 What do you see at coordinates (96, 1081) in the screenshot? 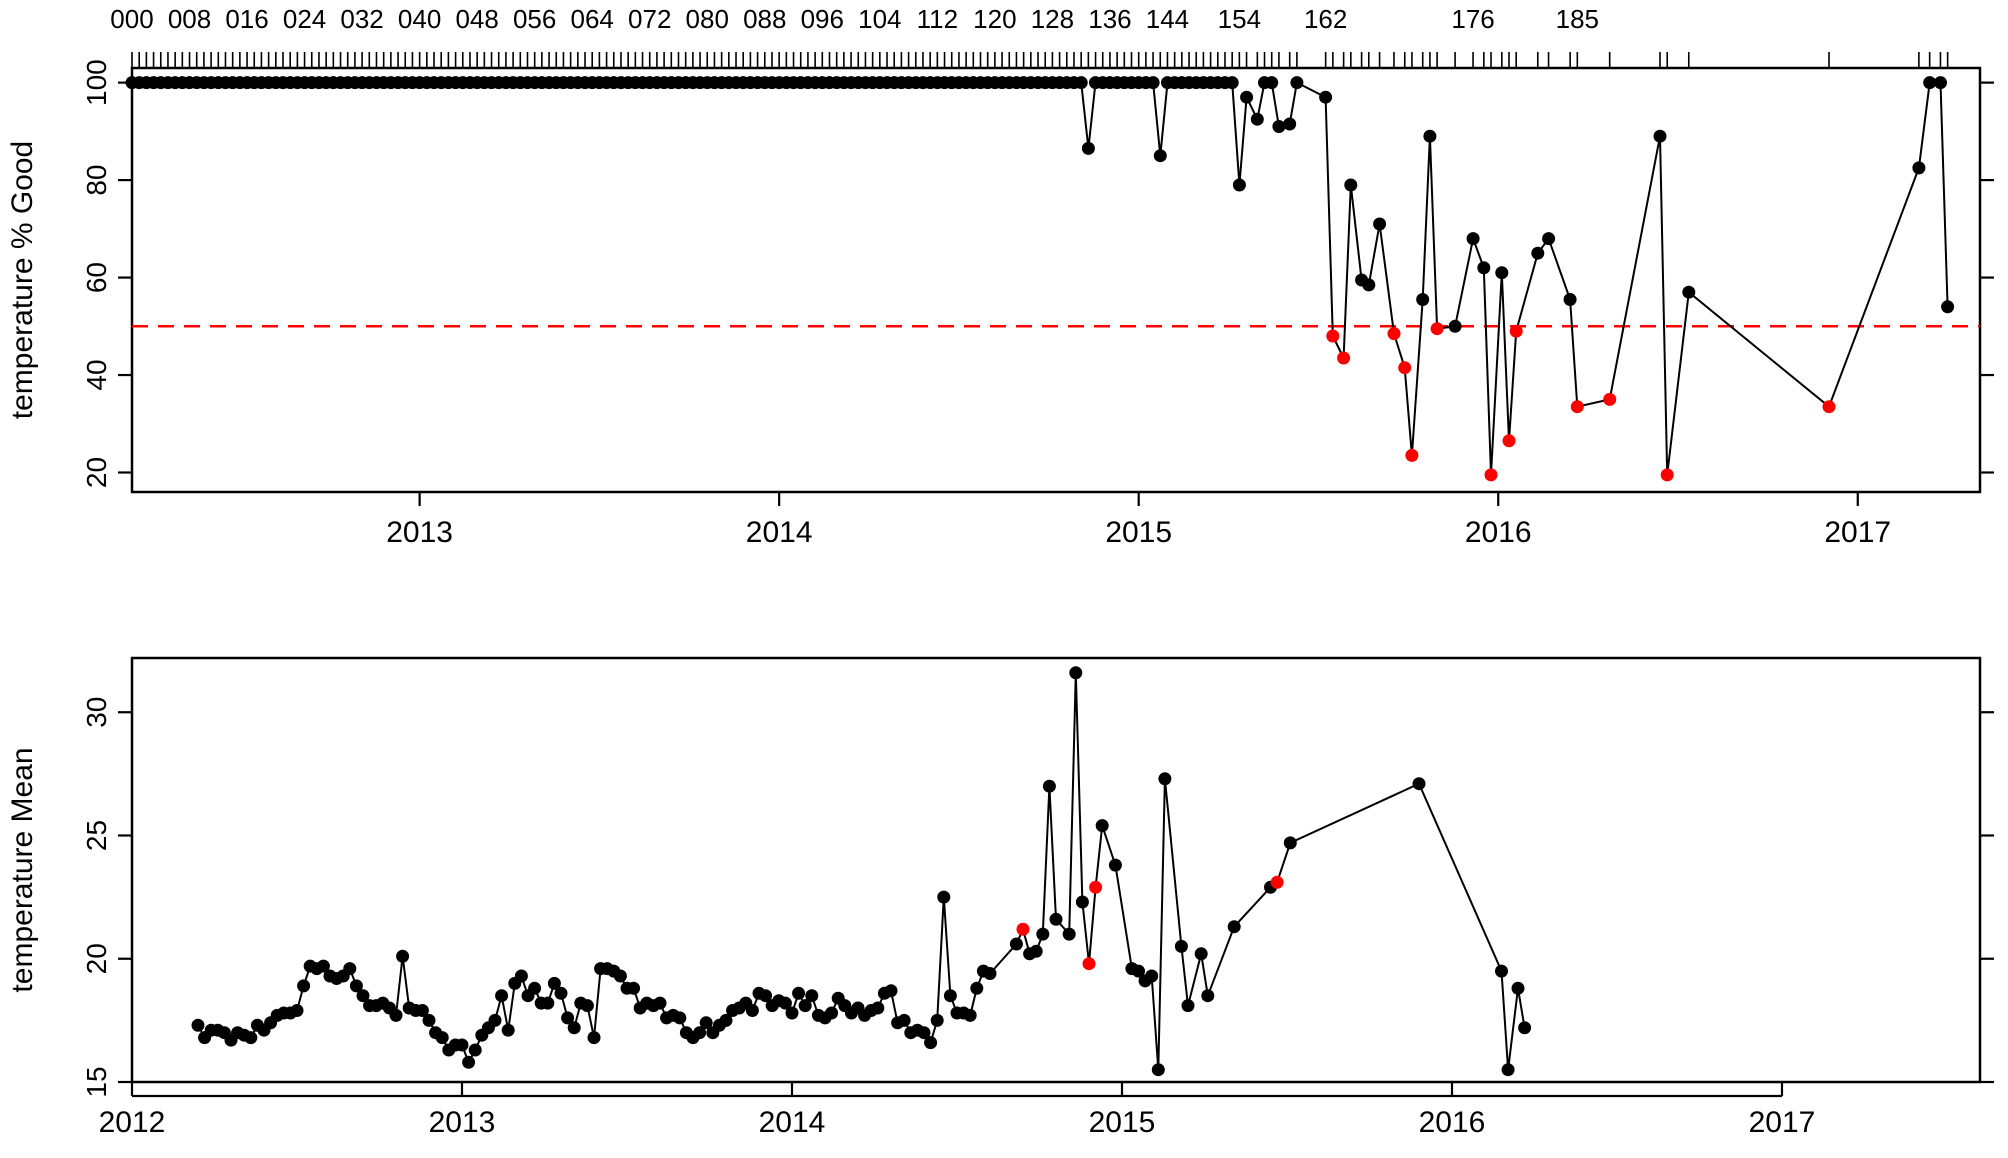
I see `y-tick-label: 15` at bounding box center [96, 1081].